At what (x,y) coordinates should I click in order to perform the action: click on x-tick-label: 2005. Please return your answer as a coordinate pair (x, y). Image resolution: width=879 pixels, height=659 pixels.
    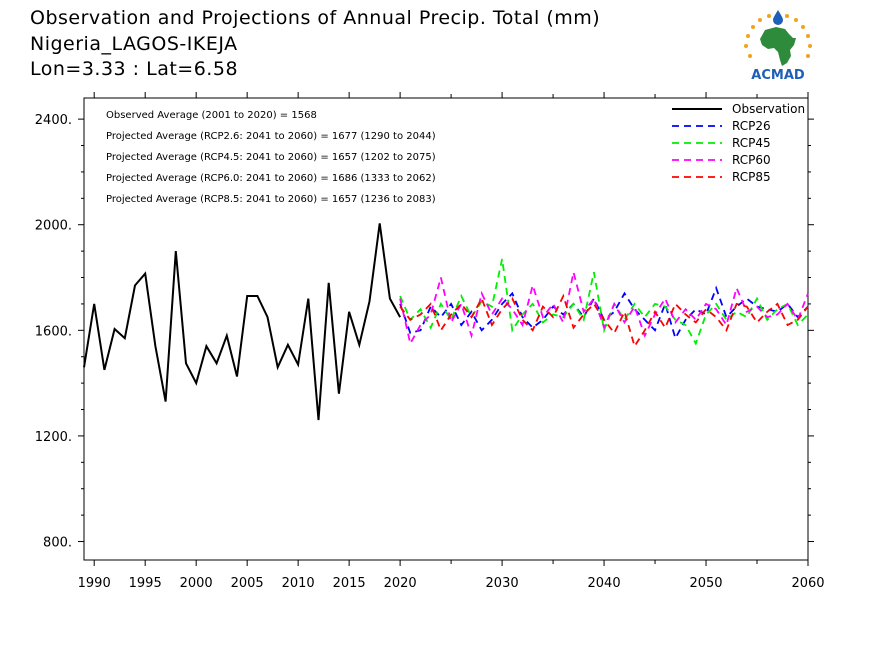
    Looking at the image, I should click on (247, 583).